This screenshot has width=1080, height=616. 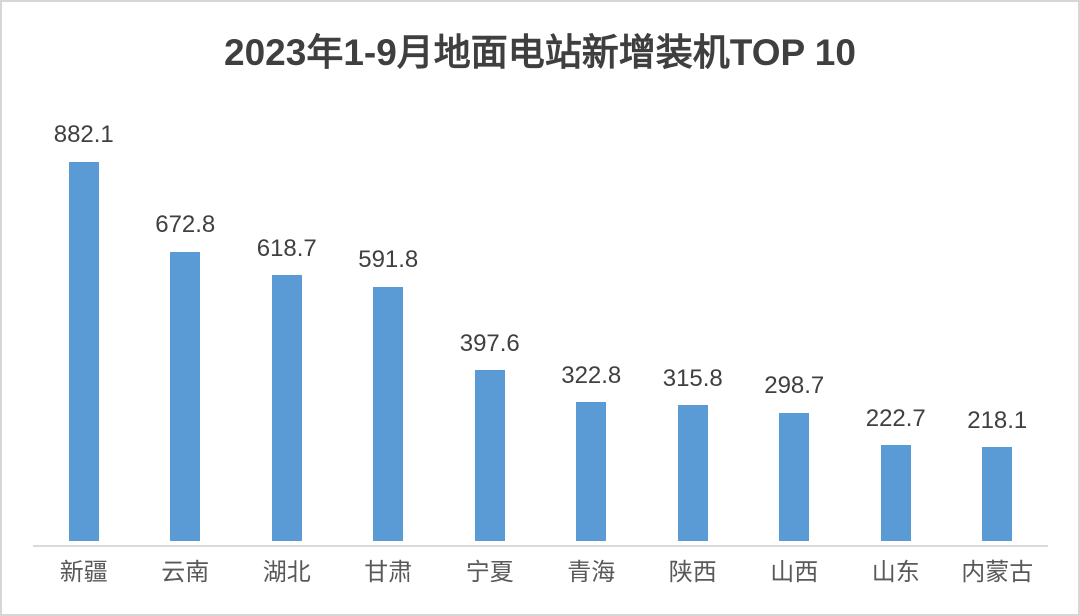 What do you see at coordinates (388, 573) in the screenshot?
I see `category-label: 甘肃` at bounding box center [388, 573].